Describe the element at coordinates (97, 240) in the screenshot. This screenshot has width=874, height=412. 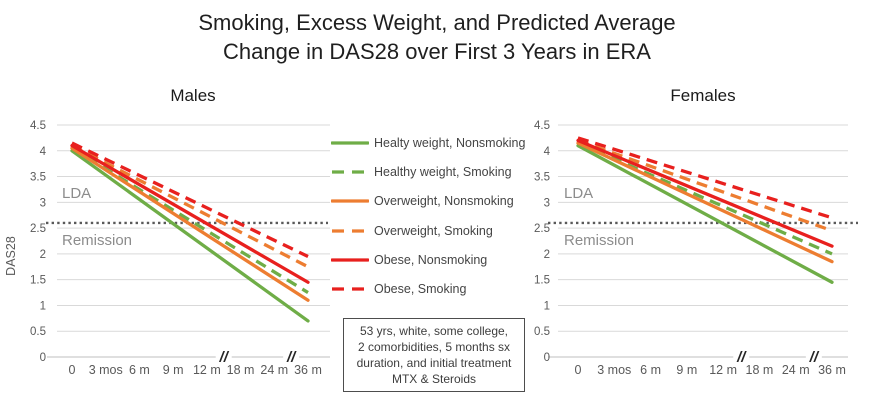
I see `remission-zone-label-males: Remission` at that location.